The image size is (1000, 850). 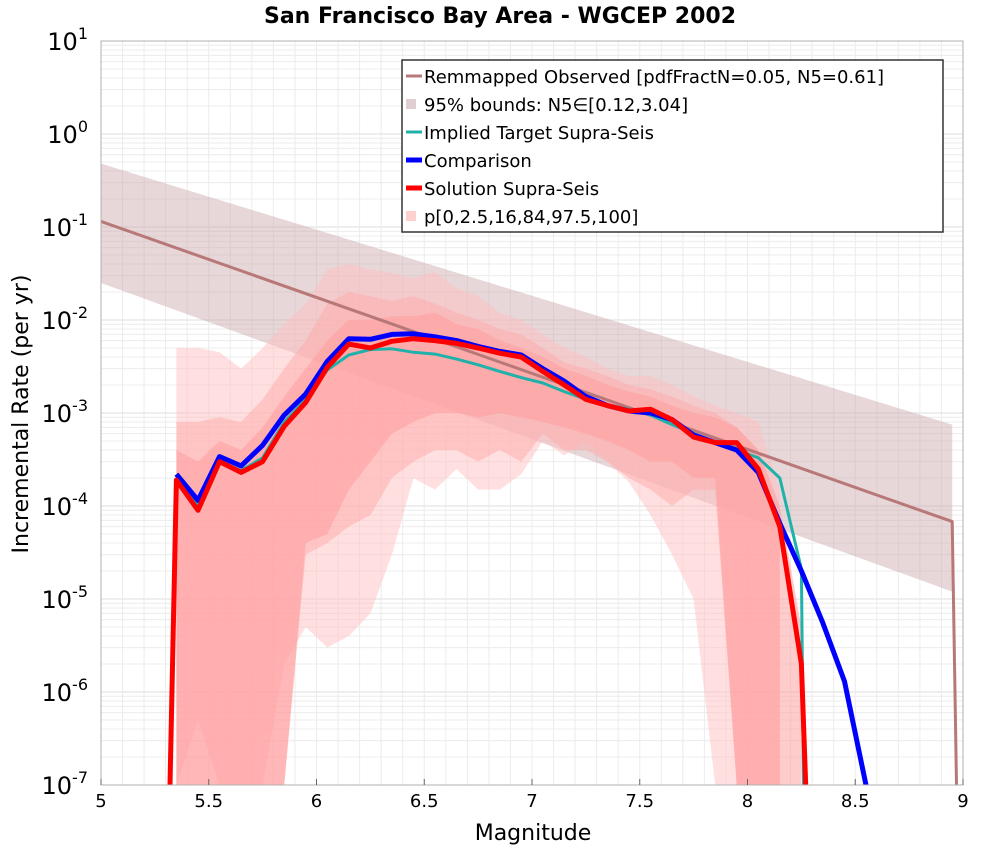 I want to click on legend-box, so click(x=672, y=146).